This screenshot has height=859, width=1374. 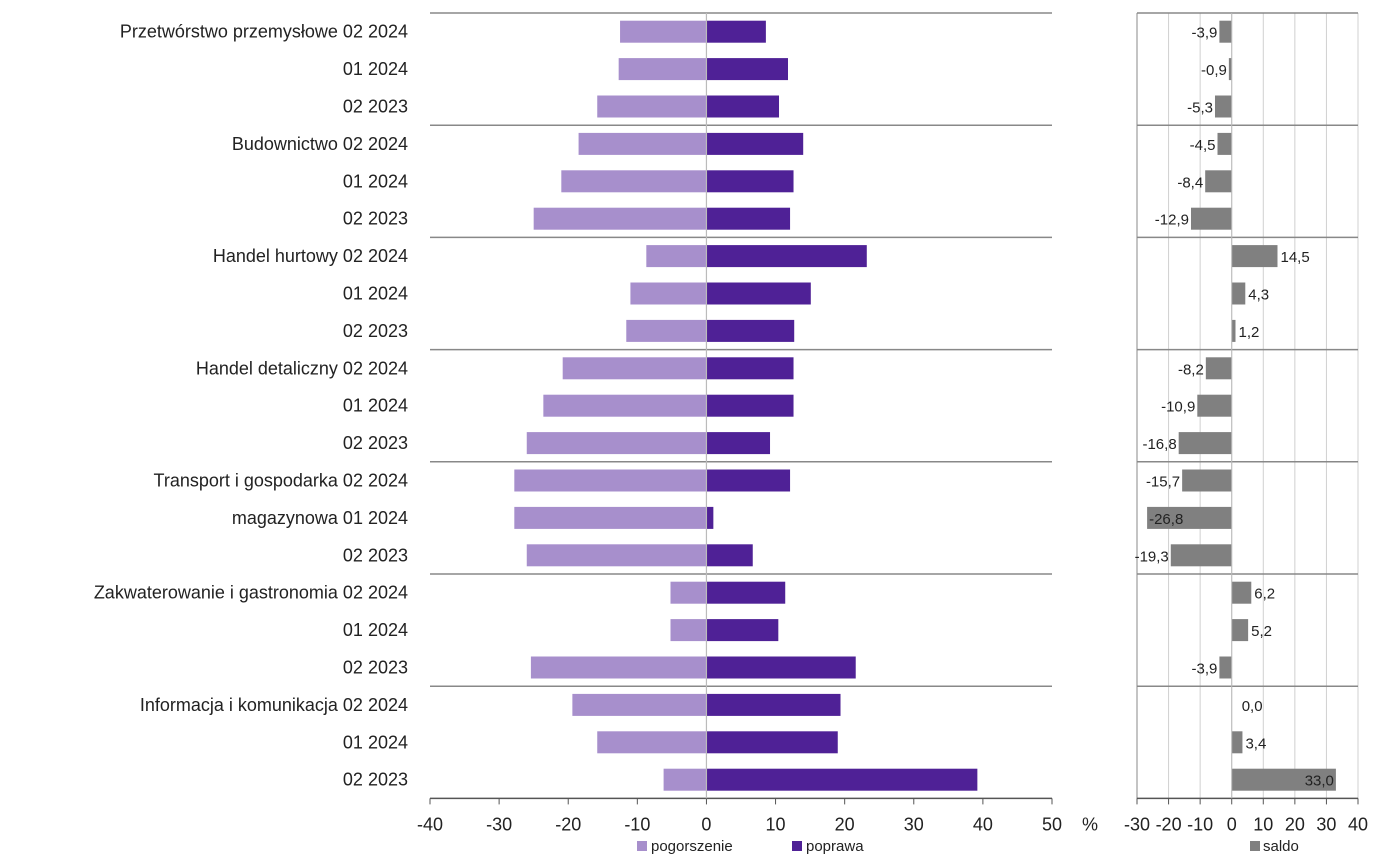 I want to click on saldo-data-label: 33,0, so click(x=1319, y=781).